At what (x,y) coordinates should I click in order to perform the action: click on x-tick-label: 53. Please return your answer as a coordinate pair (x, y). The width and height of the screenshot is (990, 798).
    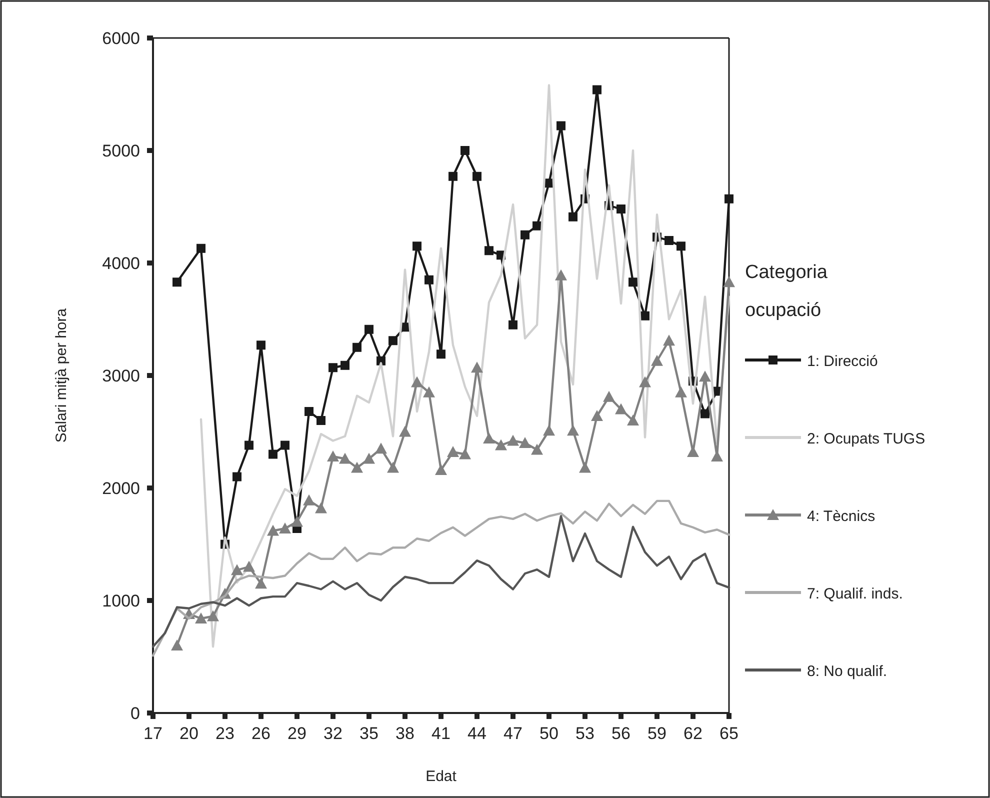
    Looking at the image, I should click on (585, 733).